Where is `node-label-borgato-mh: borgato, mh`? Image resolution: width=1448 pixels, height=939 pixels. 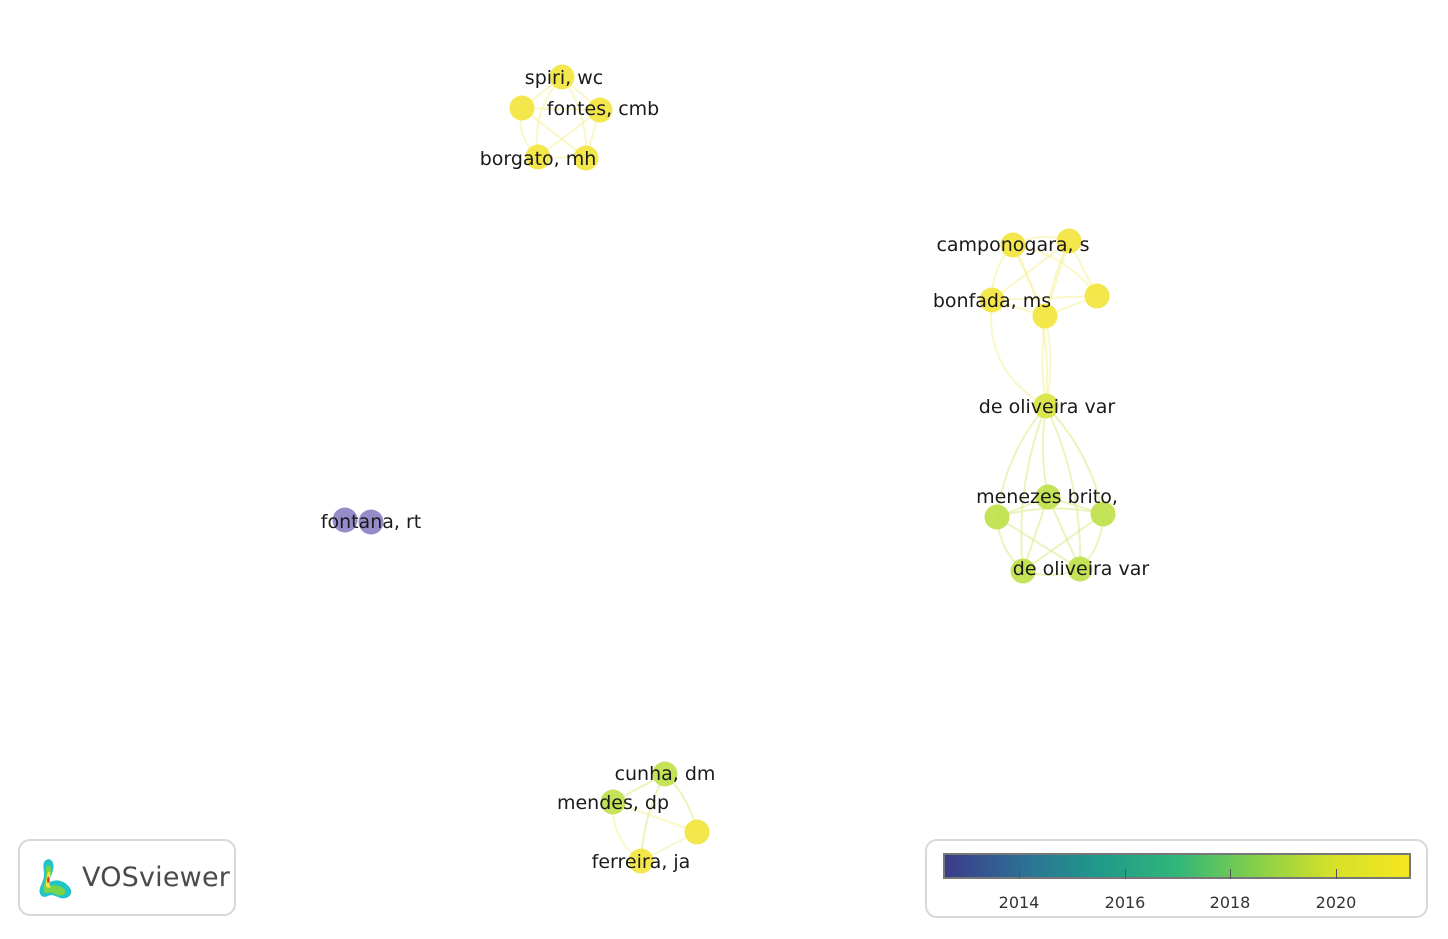
node-label-borgato-mh: borgato, mh is located at coordinates (538, 159).